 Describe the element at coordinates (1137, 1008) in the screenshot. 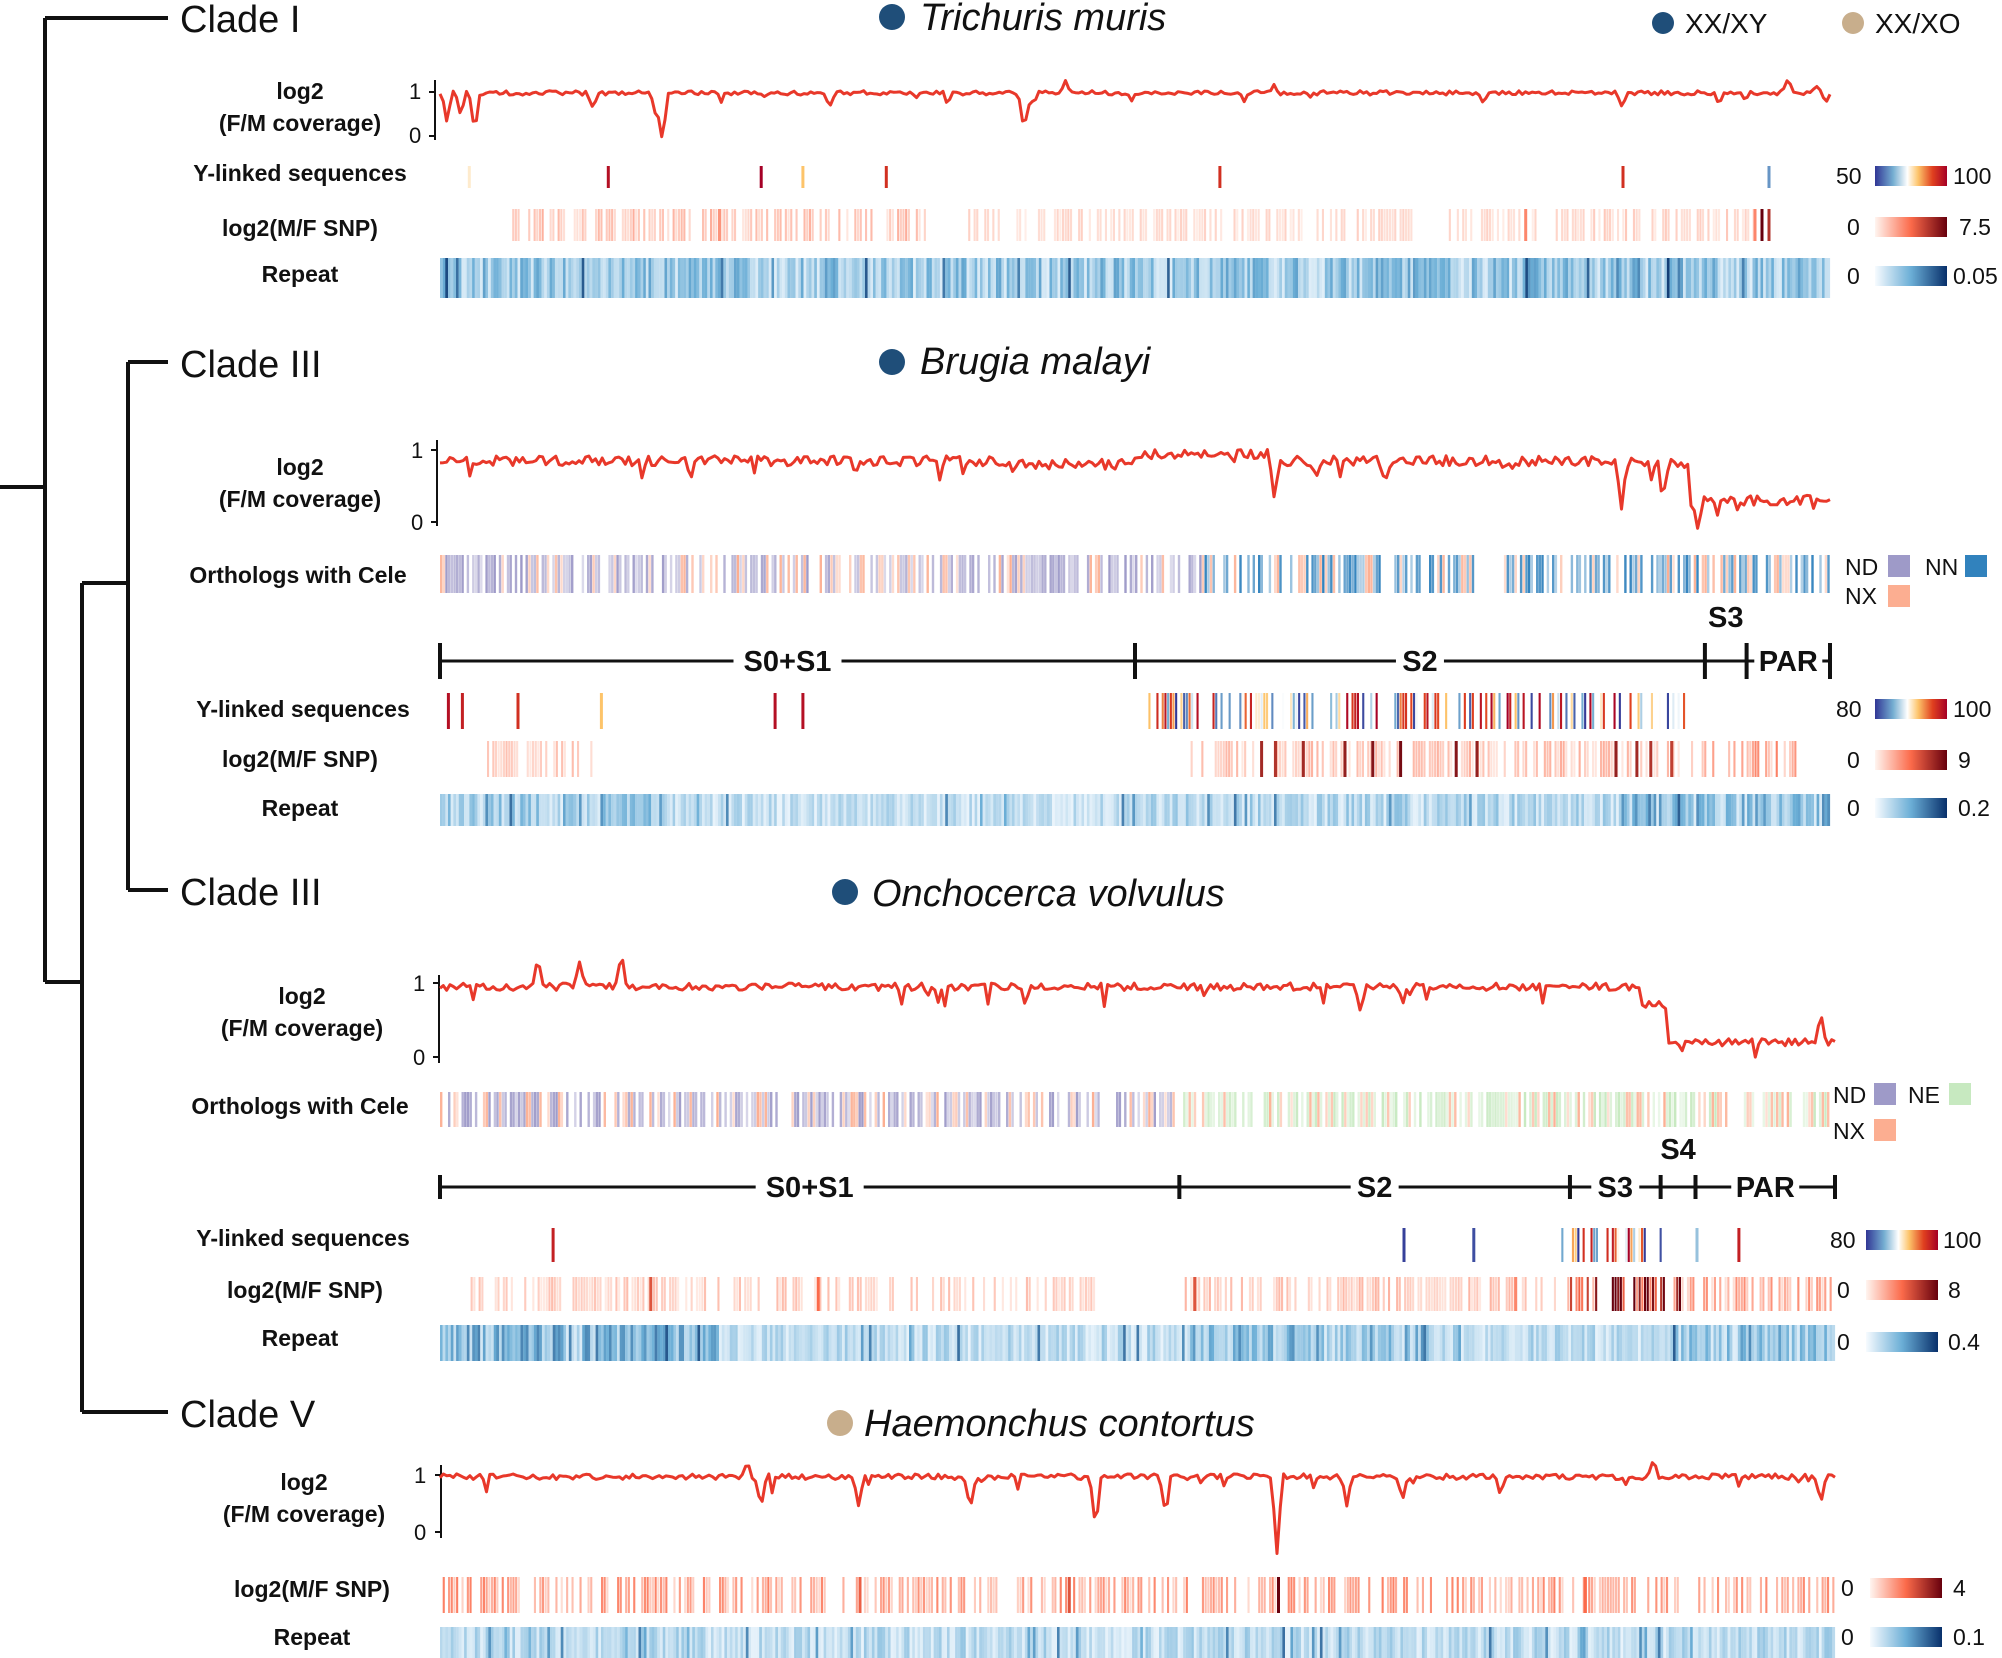

I see `coverage-line` at that location.